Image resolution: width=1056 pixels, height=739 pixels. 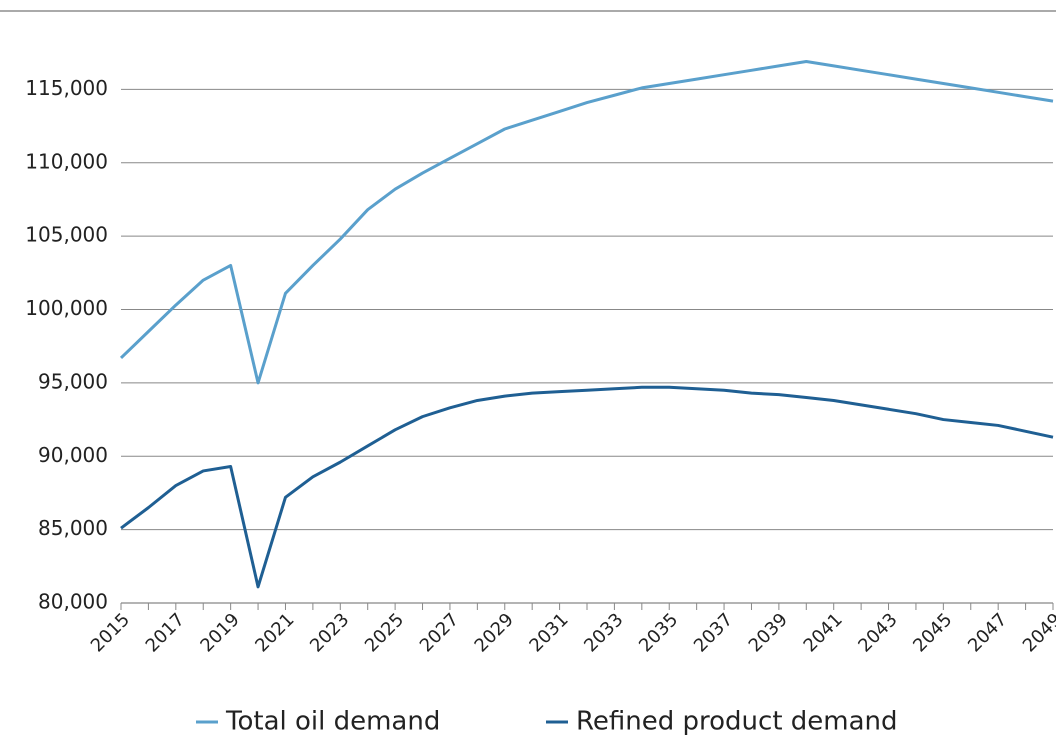 What do you see at coordinates (66, 235) in the screenshot?
I see `y-tick-label: 105,000` at bounding box center [66, 235].